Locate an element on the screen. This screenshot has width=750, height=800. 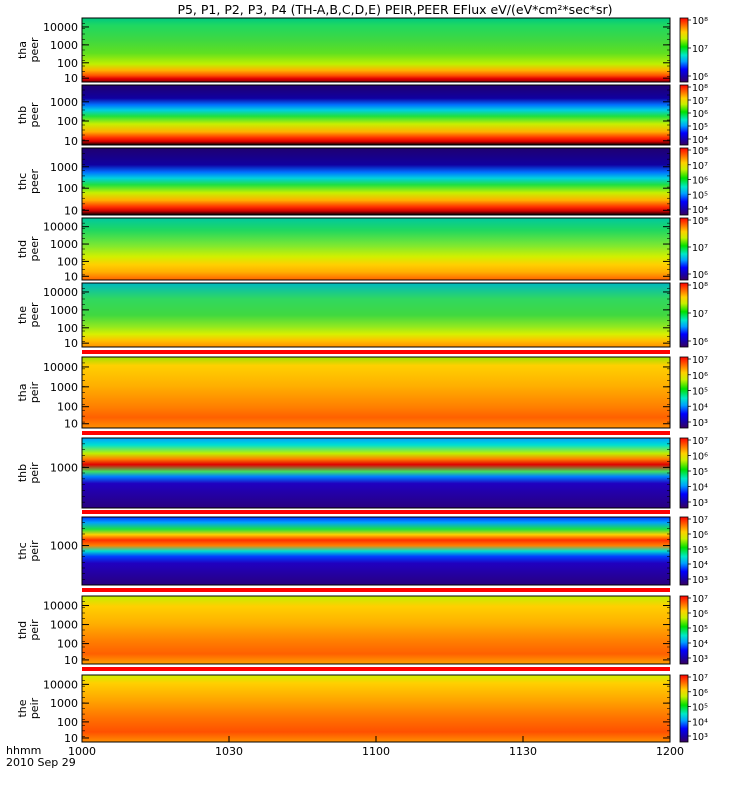
spectrogram-the-peir is located at coordinates (376, 708).